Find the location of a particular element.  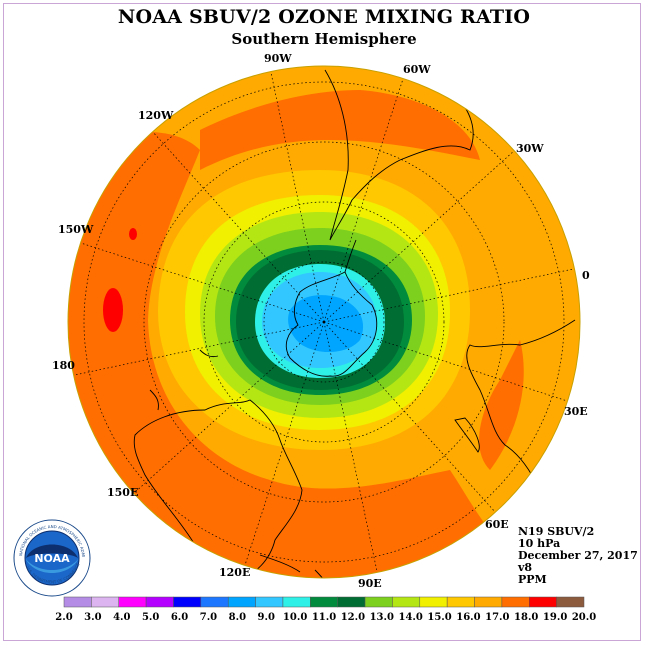

colorbar-label: 13.0 is located at coordinates (382, 617).